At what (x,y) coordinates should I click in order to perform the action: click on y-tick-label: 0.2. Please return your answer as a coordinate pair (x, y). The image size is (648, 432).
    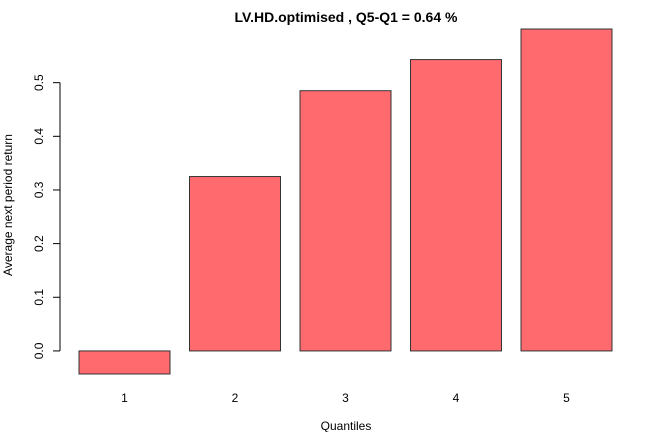
    Looking at the image, I should click on (39, 243).